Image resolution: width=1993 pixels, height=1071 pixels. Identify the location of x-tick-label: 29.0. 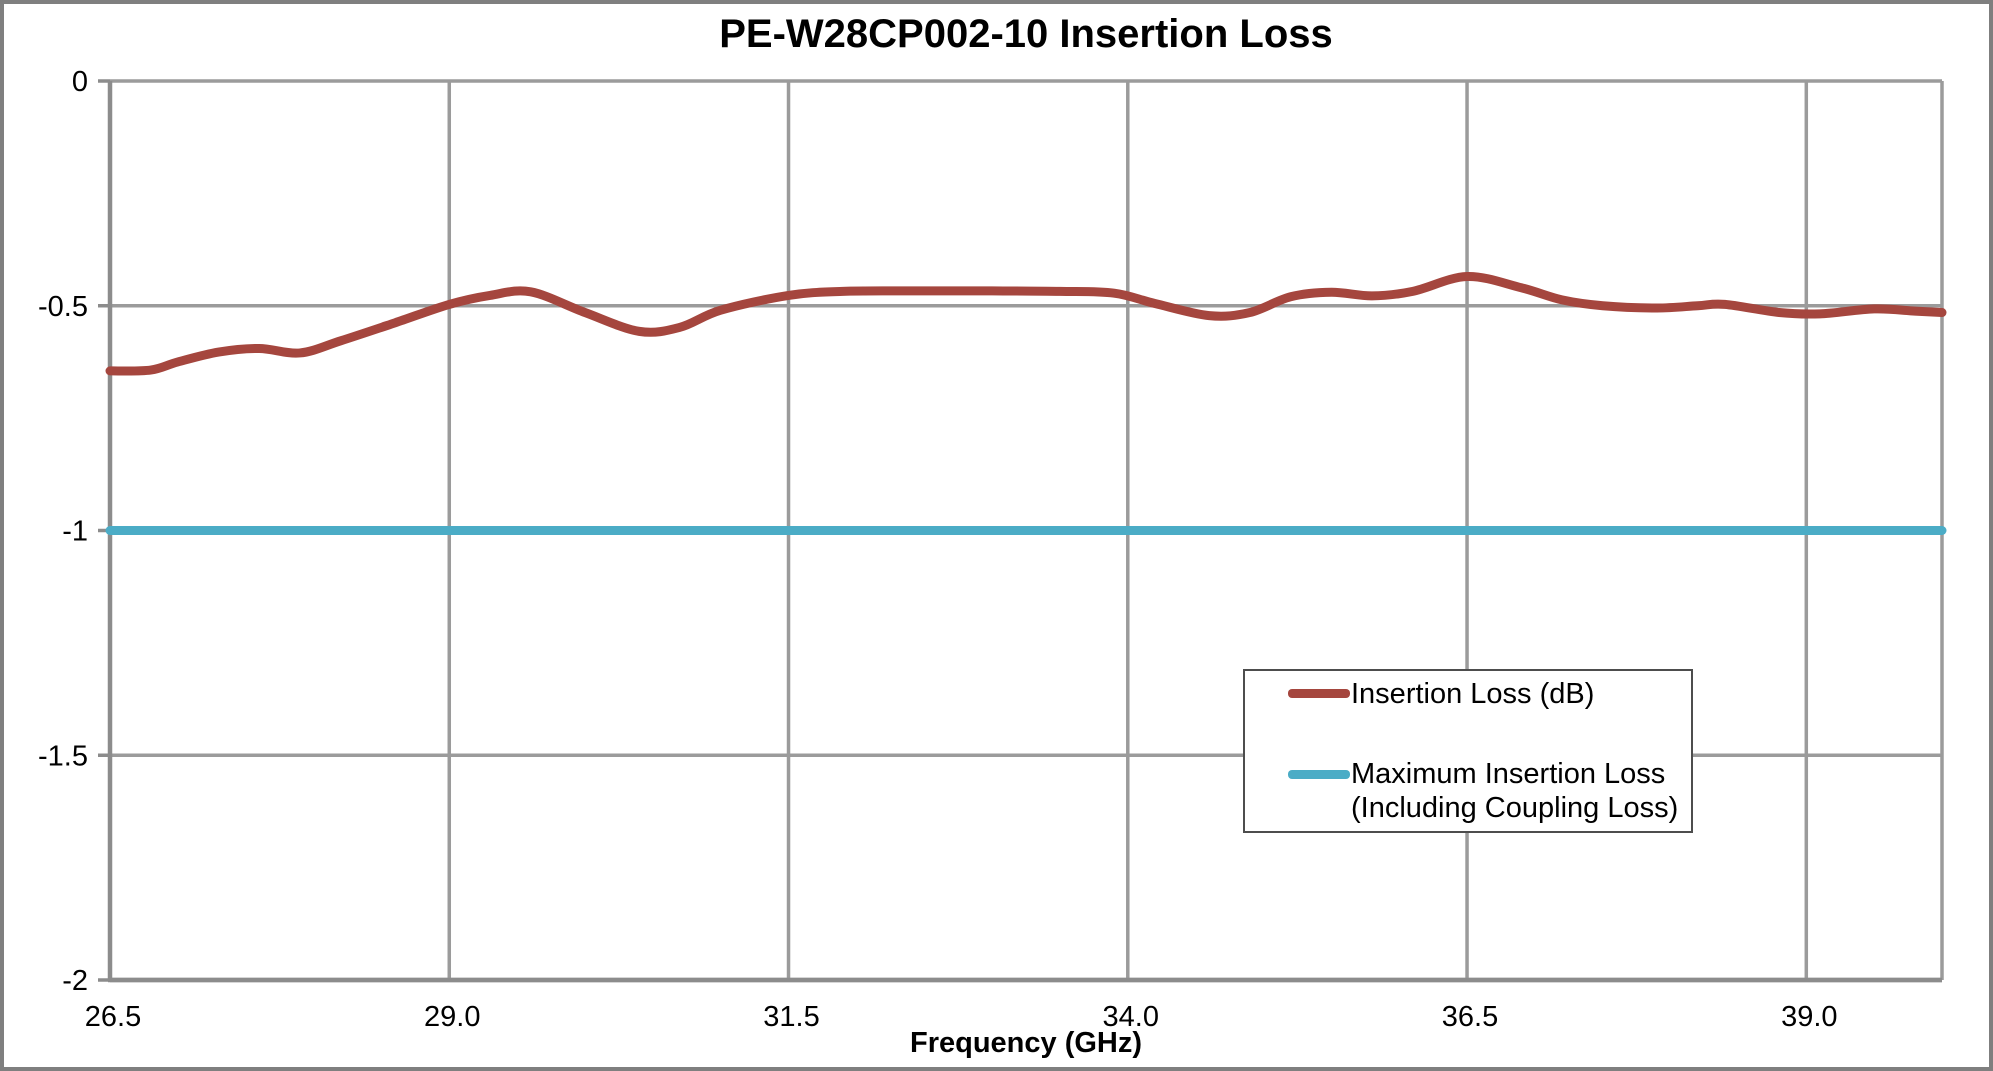
(452, 1017).